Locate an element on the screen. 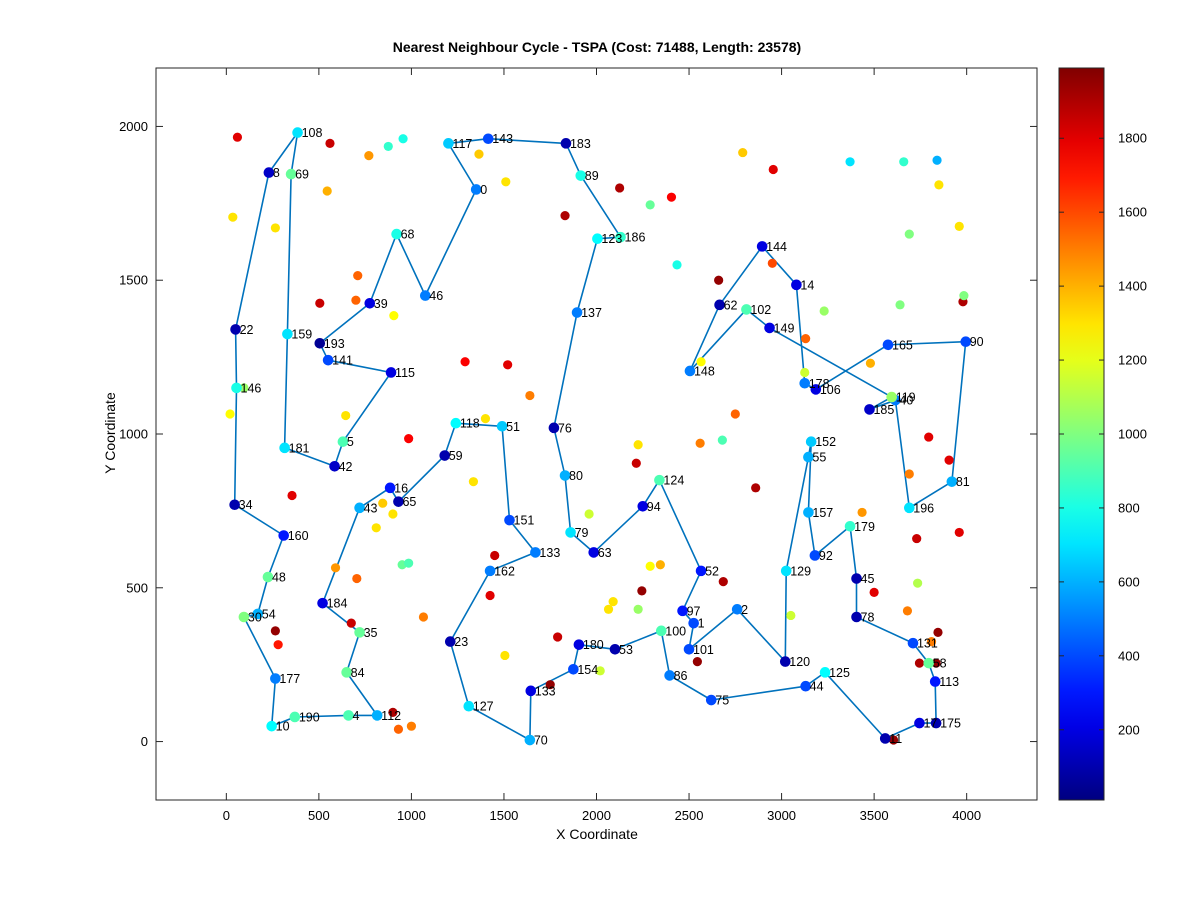  node-id-label: 112 is located at coordinates (391, 716).